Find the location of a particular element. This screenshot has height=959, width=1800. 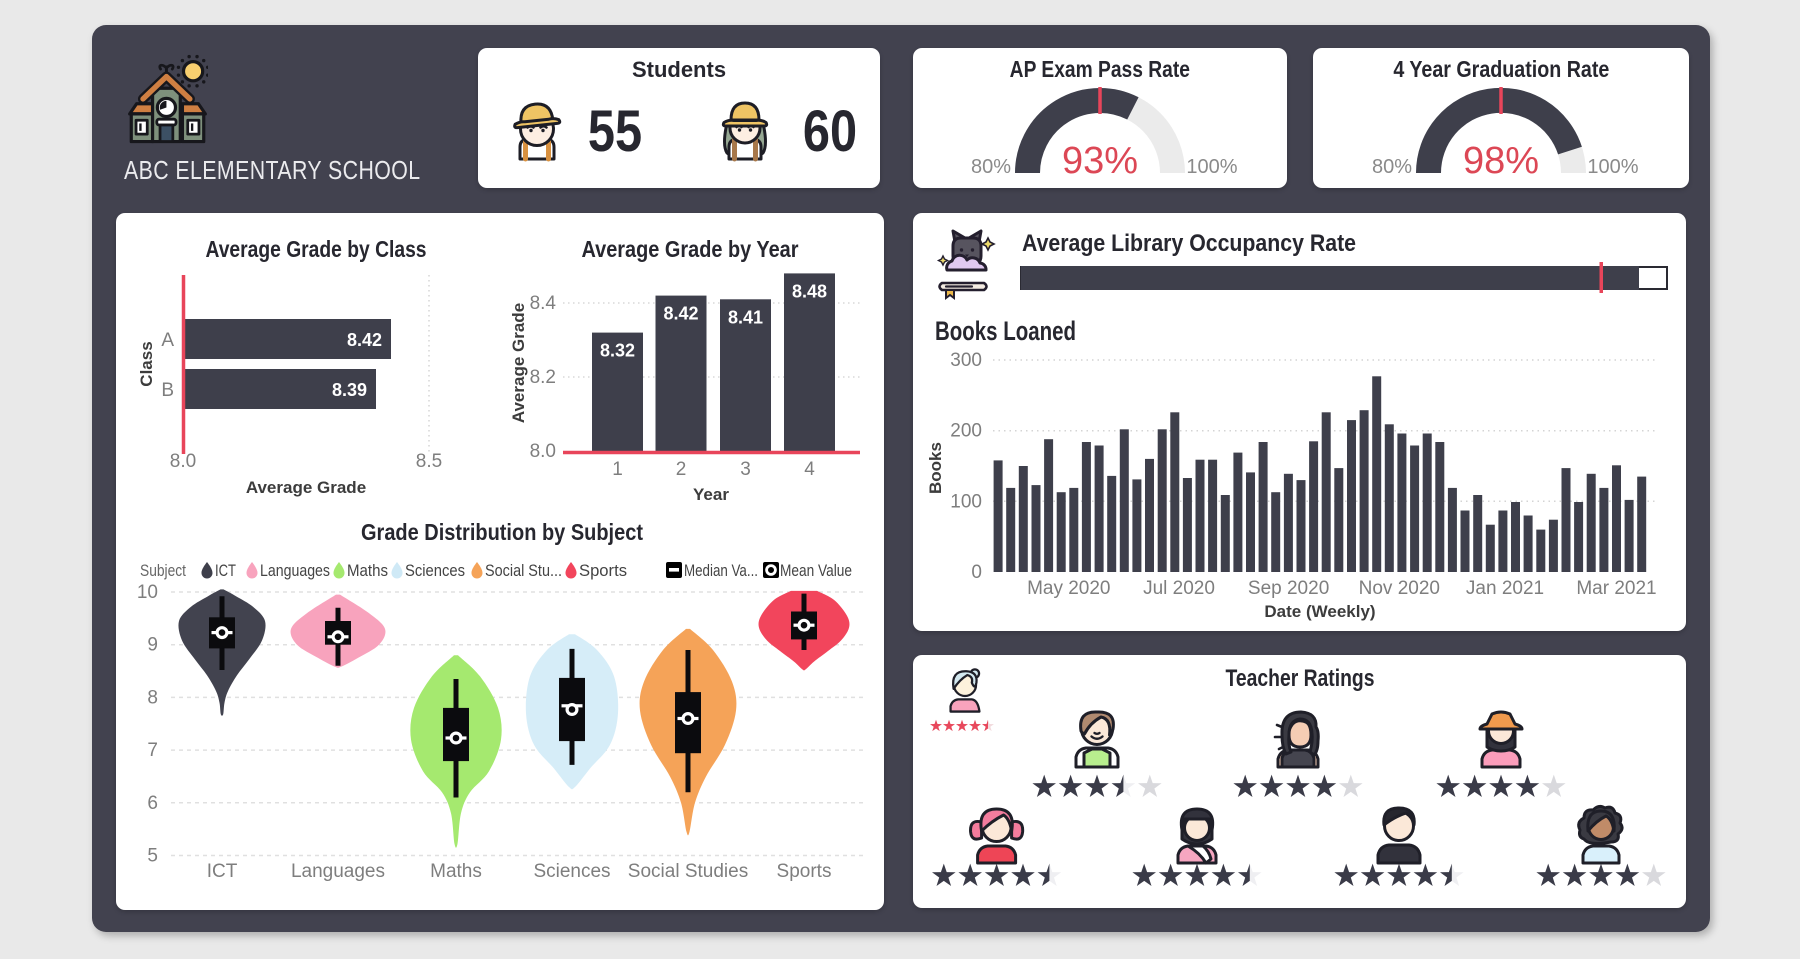

svg-text: 3 is located at coordinates (745, 469).